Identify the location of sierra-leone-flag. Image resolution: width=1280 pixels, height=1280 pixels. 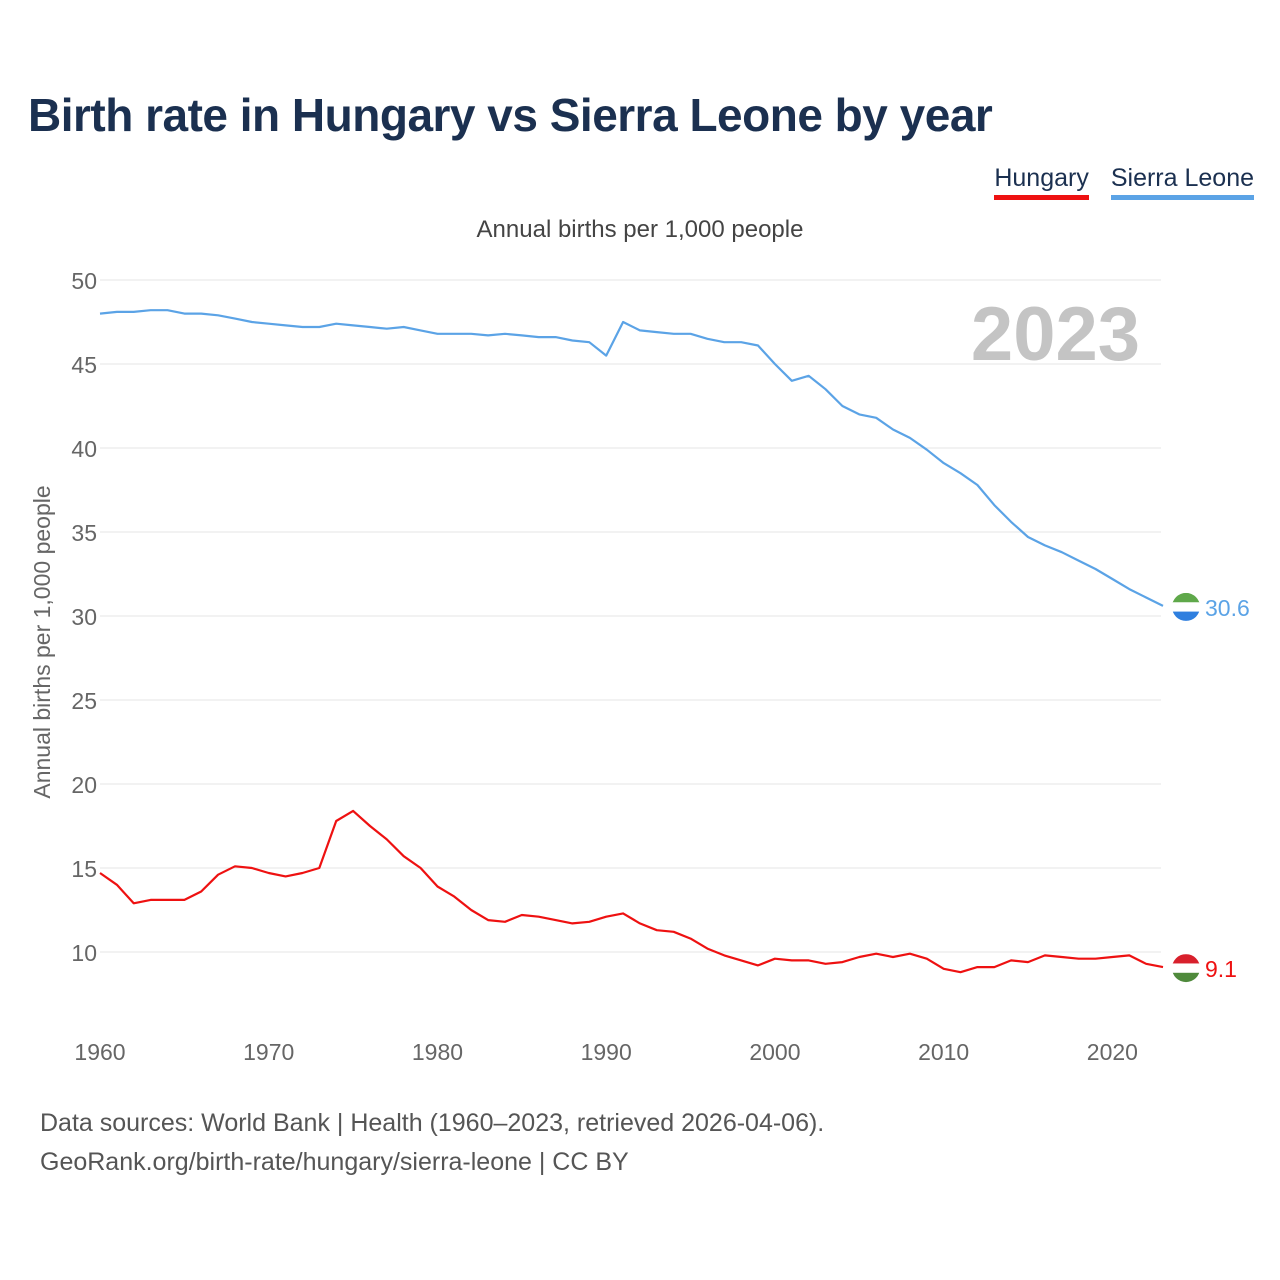
(1186, 606).